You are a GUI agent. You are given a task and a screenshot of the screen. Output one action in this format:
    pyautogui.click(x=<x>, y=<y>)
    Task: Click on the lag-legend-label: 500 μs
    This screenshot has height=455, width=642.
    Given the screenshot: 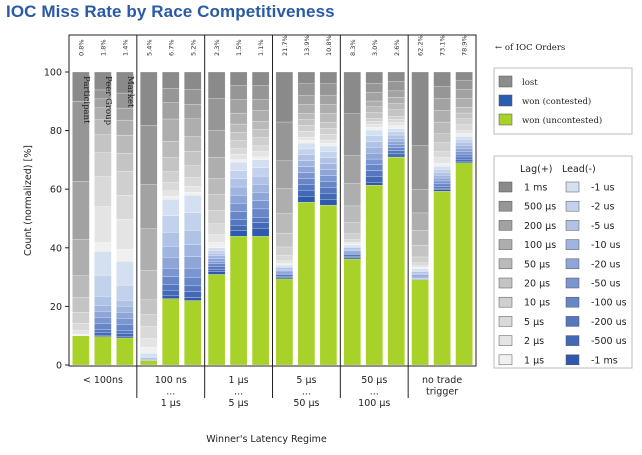 What is the action you would take?
    pyautogui.click(x=540, y=207)
    